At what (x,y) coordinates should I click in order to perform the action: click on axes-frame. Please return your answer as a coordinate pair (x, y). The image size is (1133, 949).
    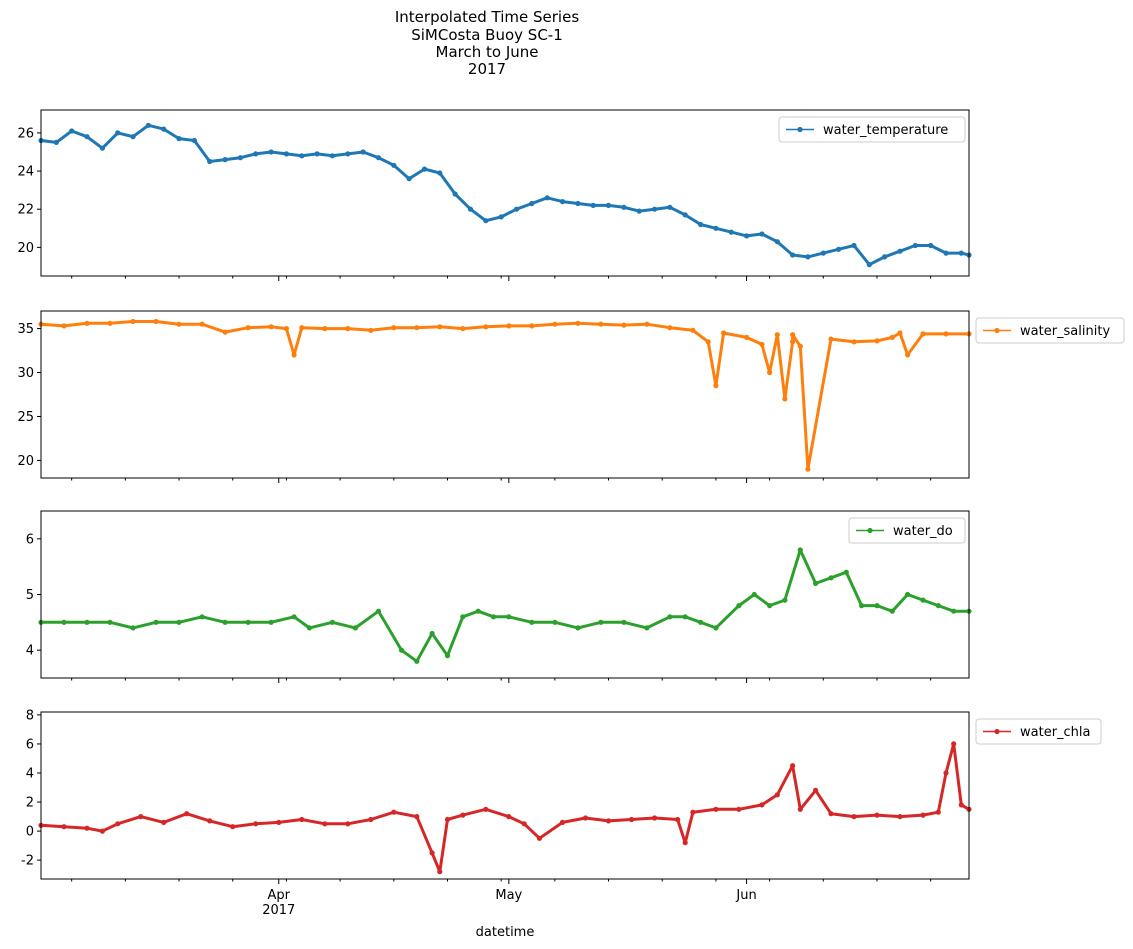
    Looking at the image, I should click on (505, 193).